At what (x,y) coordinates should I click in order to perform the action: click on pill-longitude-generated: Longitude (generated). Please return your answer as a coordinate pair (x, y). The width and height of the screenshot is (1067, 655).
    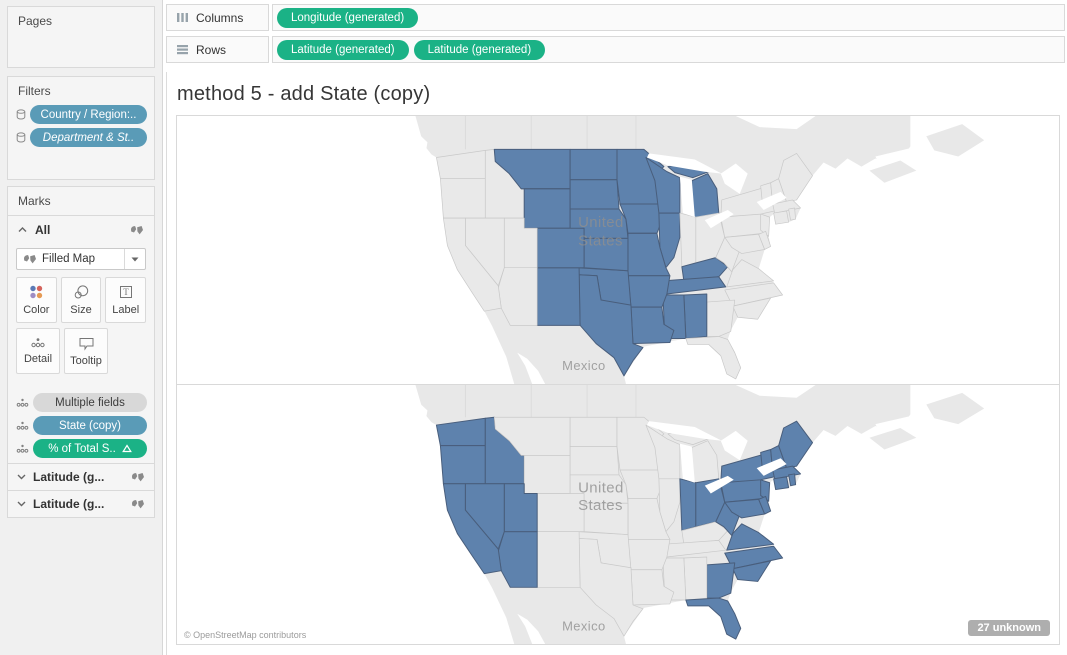
    Looking at the image, I should click on (348, 17).